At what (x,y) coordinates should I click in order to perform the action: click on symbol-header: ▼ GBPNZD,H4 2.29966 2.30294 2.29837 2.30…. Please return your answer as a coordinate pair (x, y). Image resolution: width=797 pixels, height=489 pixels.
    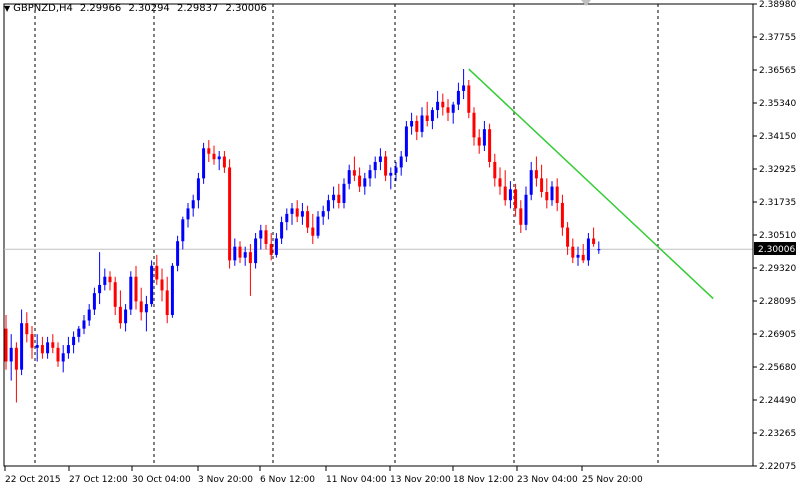
    Looking at the image, I should click on (135, 8).